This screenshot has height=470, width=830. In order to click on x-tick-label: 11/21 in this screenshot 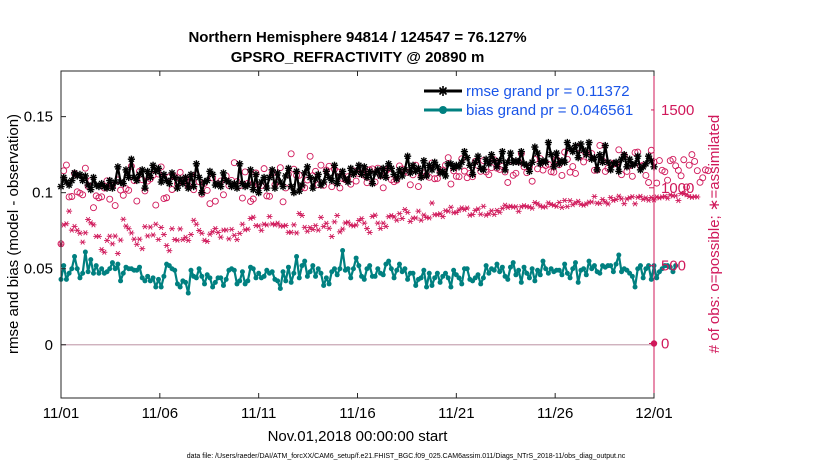, I will do `click(456, 413)`.